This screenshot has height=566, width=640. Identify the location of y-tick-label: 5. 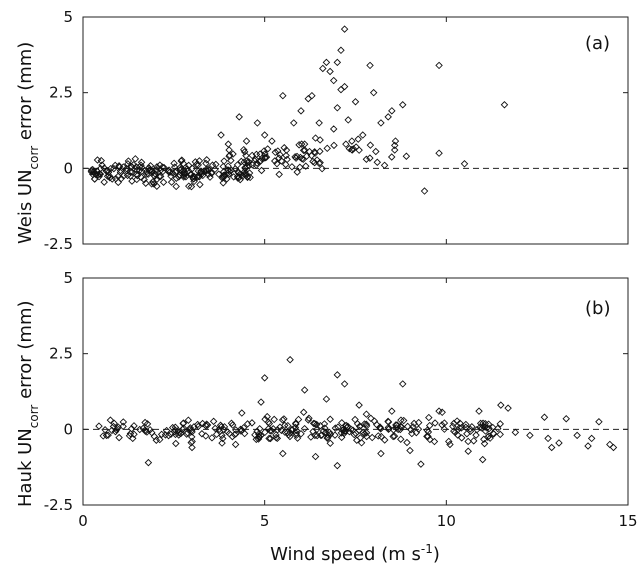
(68, 17).